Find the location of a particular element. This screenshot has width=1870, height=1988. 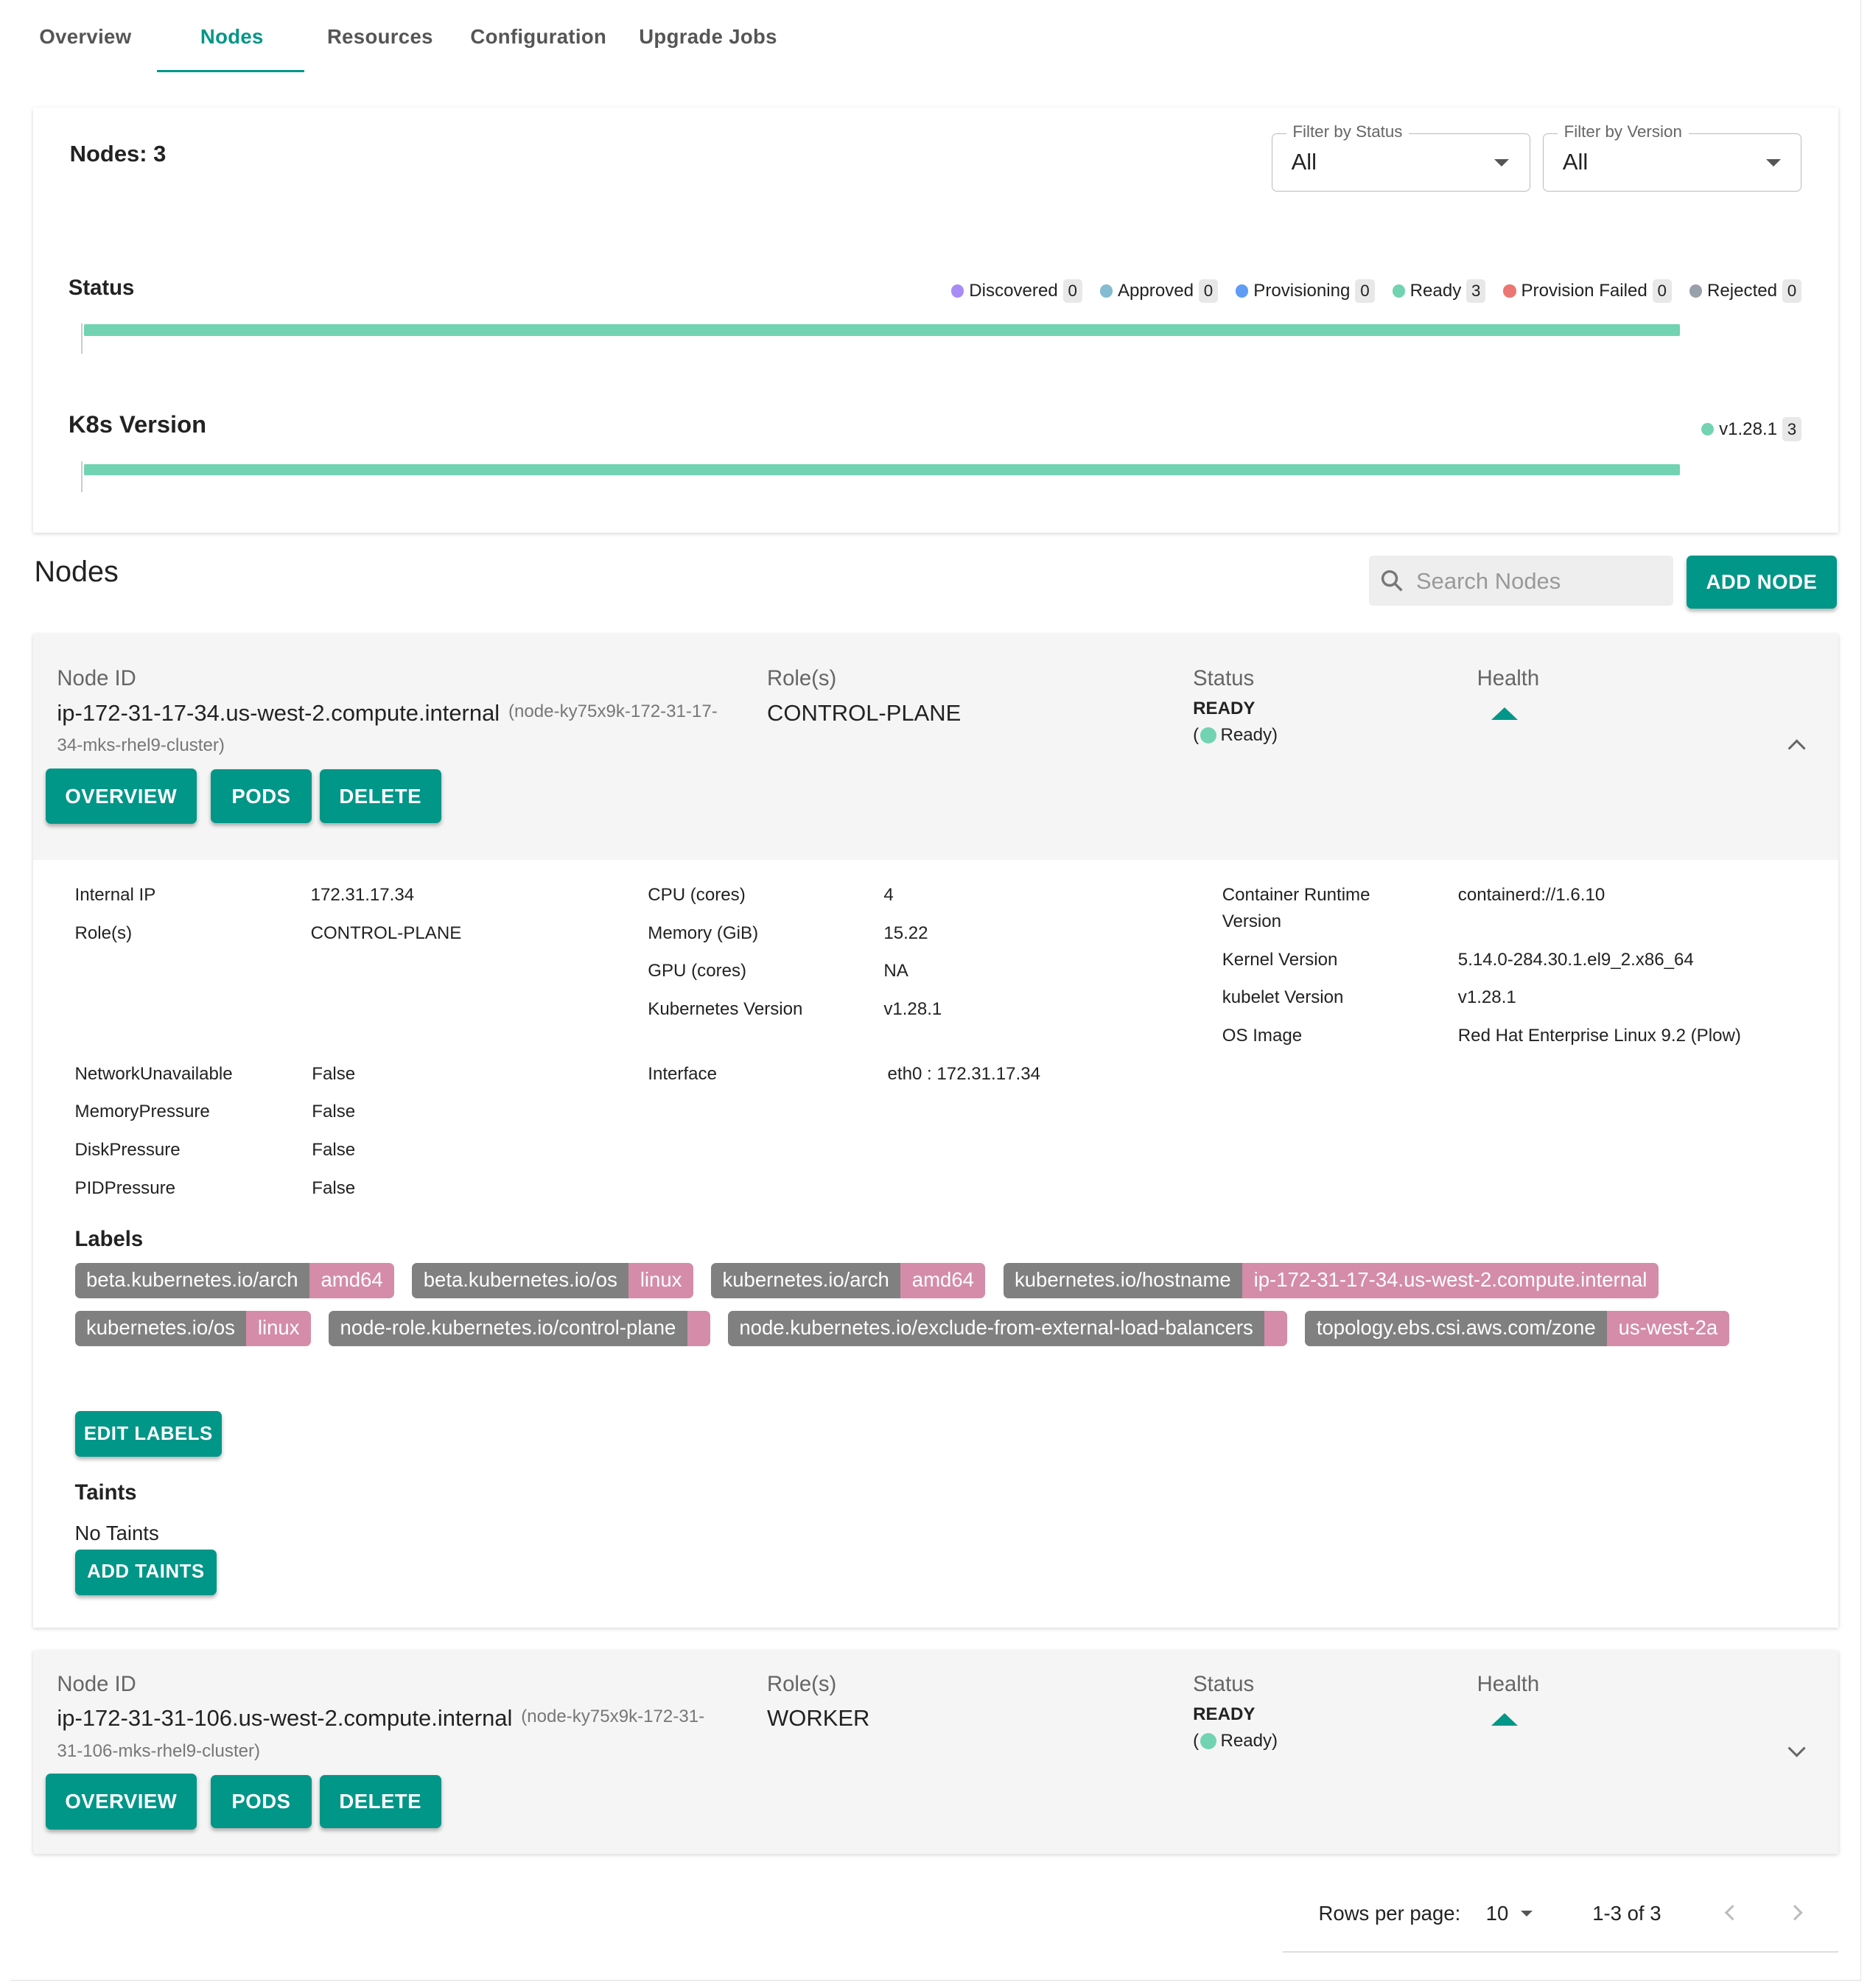

node-header is located at coordinates (935, 747).